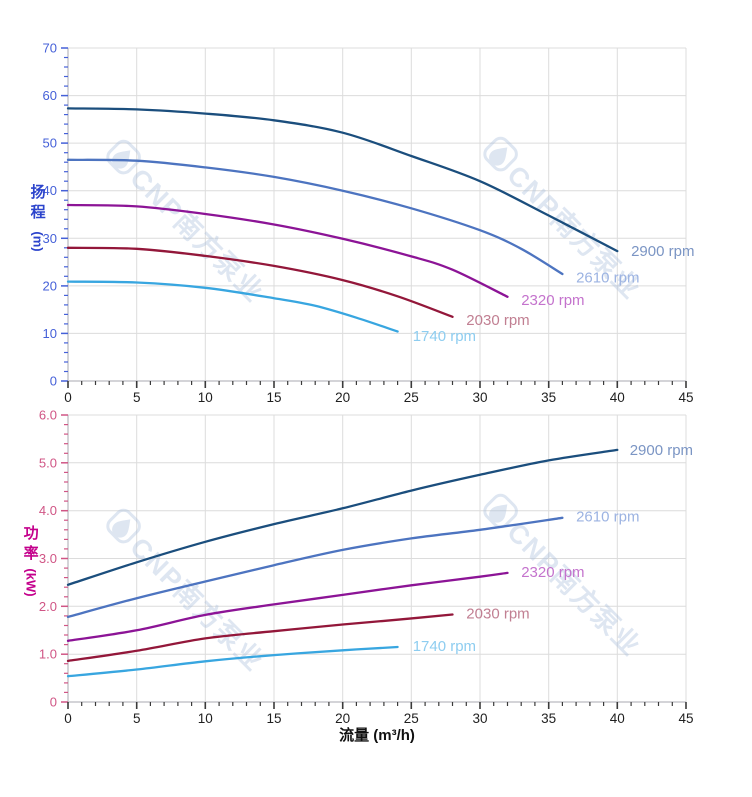  I want to click on head-axis-title: 扬程 (m), so click(38, 217).